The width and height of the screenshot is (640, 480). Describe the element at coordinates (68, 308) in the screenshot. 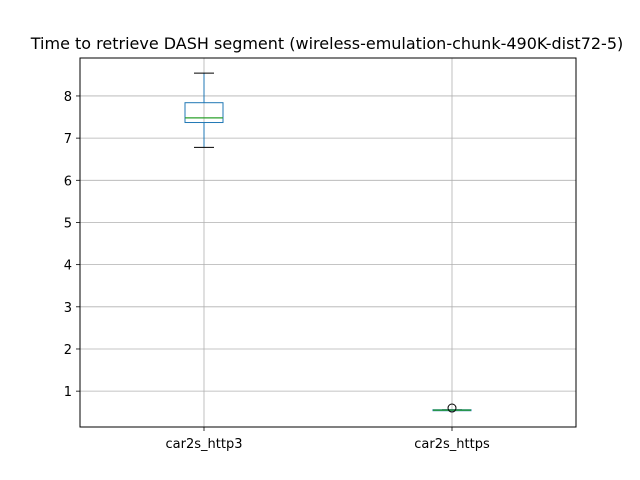

I see `y-tick-label: 3` at that location.